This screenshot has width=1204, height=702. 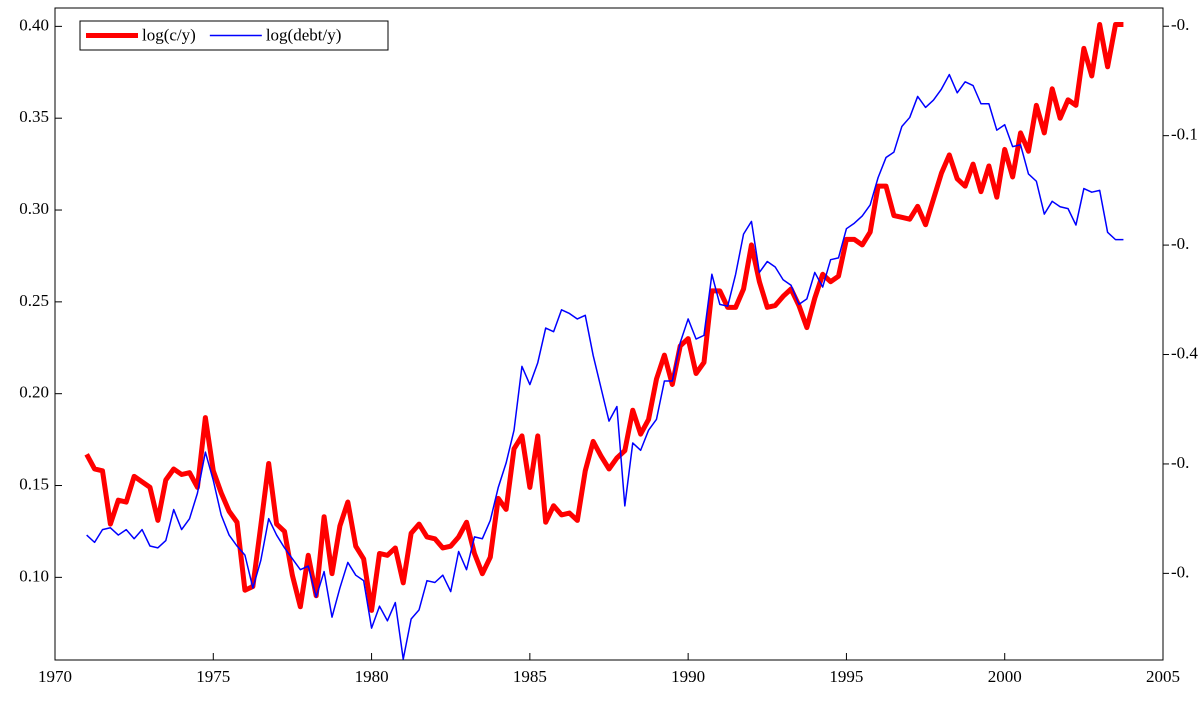 I want to click on y-tick-label: 0.35, so click(x=34, y=116).